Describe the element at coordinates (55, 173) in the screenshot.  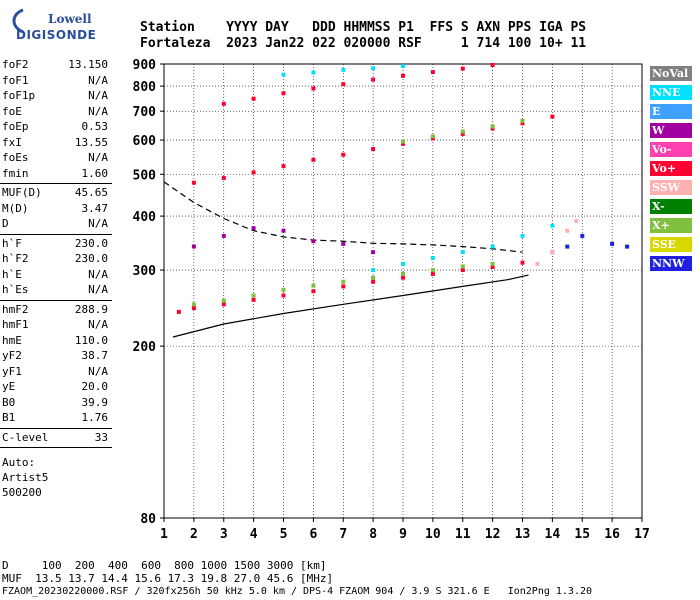
I see `param-row-fmin: fmin 1.60` at that location.